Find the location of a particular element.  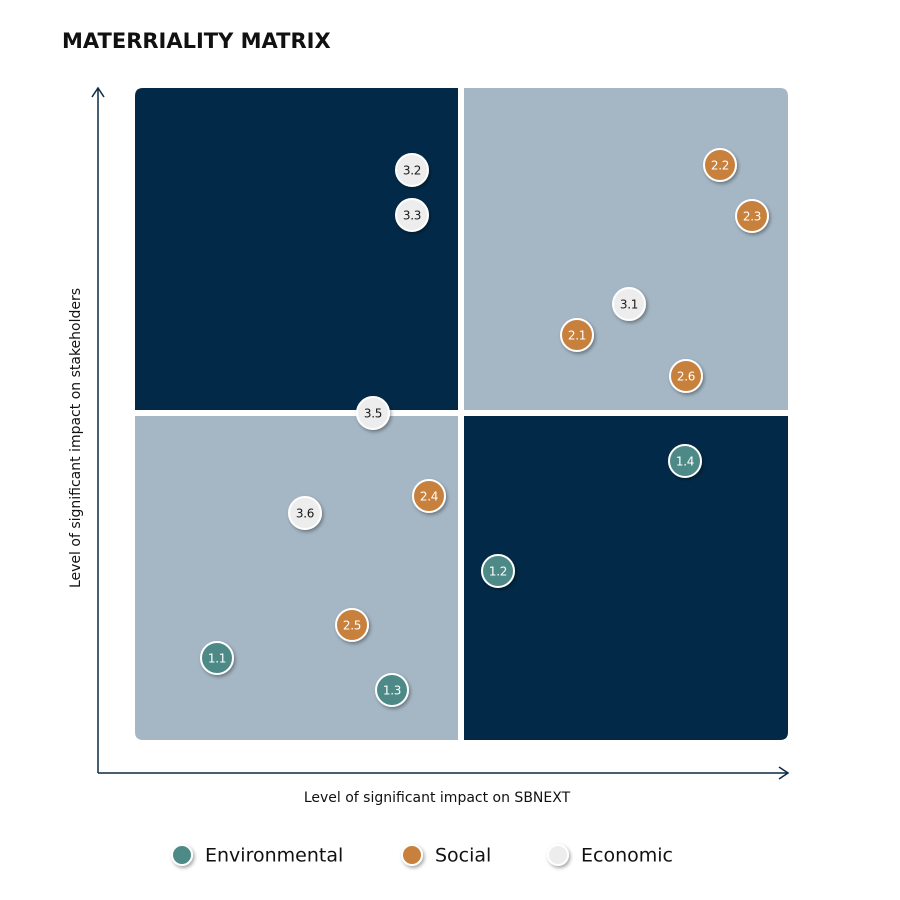

node-label: 3.6 is located at coordinates (305, 514).